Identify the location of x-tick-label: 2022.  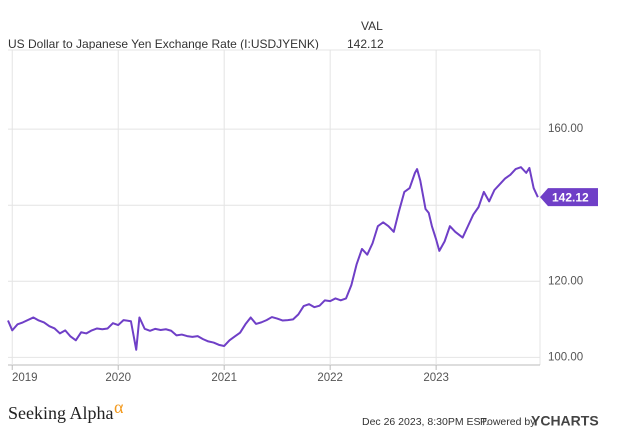
(330, 378).